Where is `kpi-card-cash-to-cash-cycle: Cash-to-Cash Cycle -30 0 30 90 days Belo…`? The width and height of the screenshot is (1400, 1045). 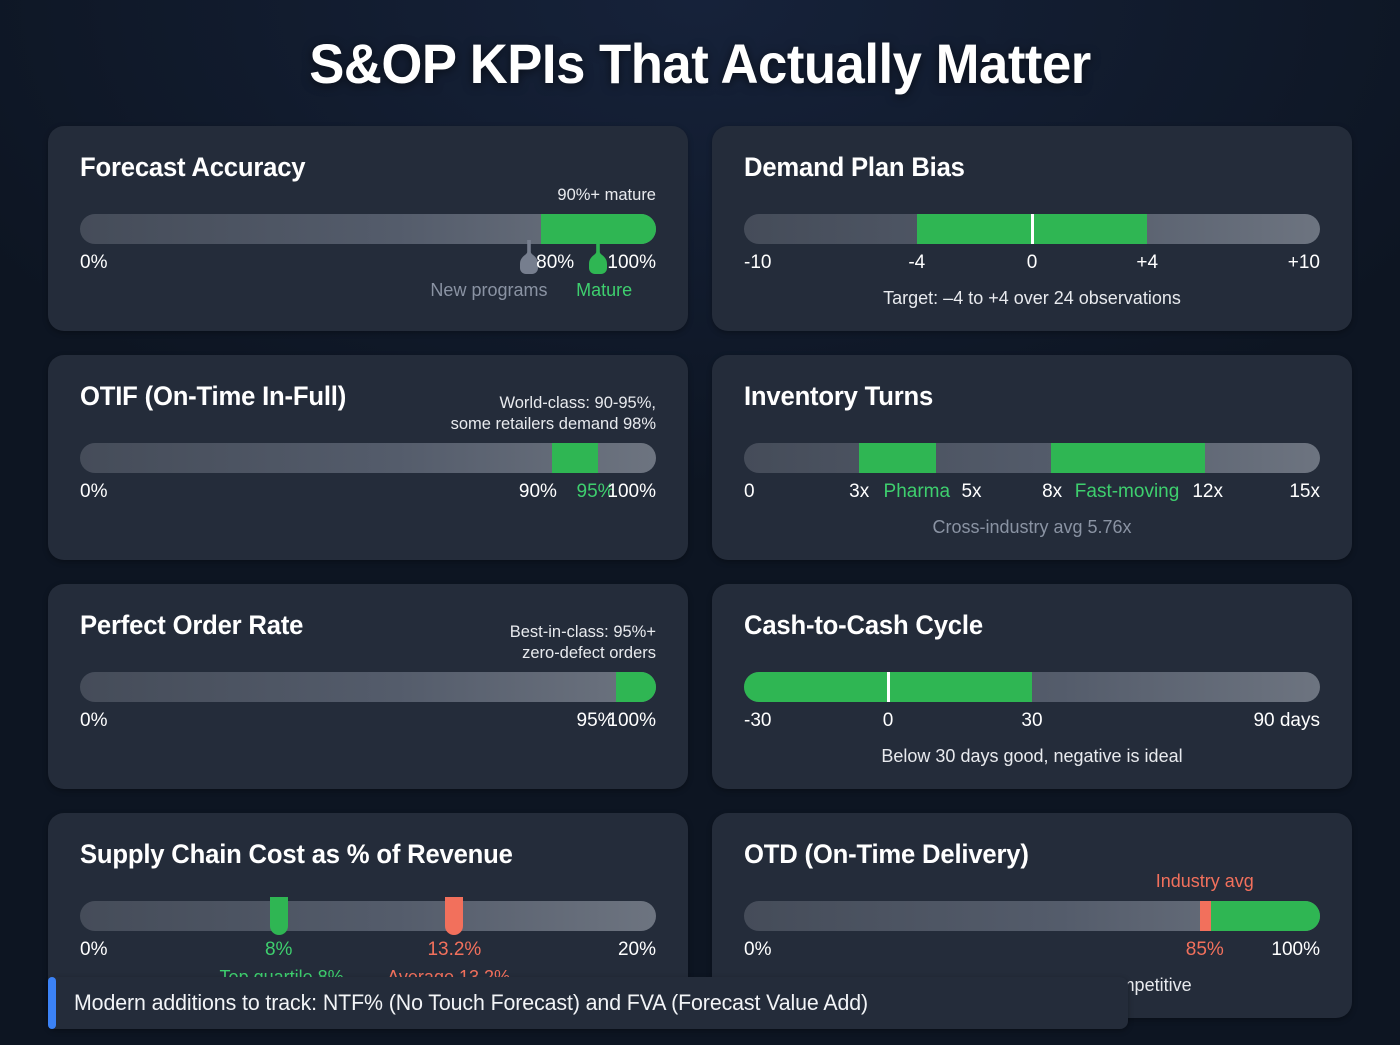 kpi-card-cash-to-cash-cycle: Cash-to-Cash Cycle -30 0 30 90 days Belo… is located at coordinates (1032, 686).